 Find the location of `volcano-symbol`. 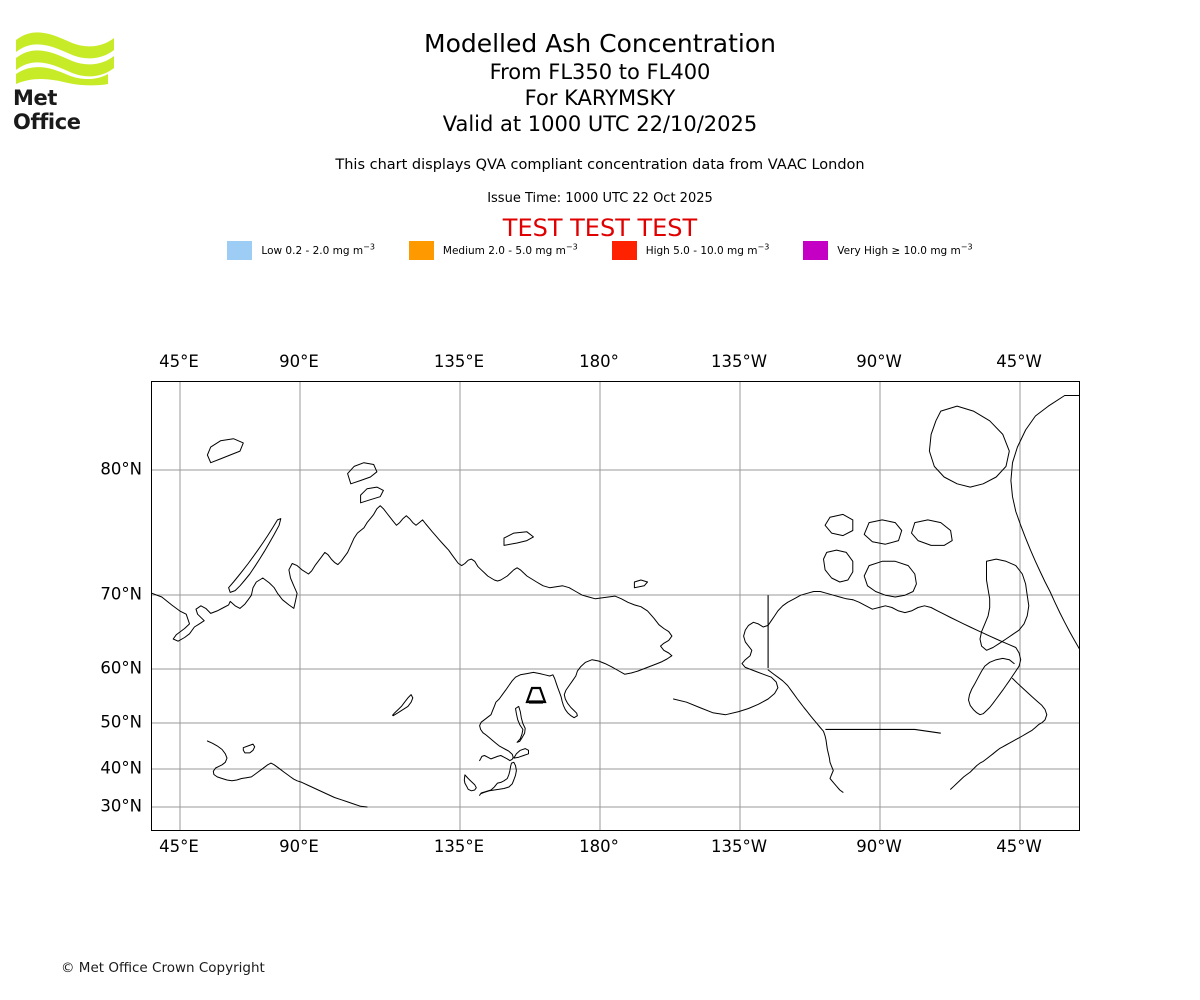

volcano-symbol is located at coordinates (536, 695).